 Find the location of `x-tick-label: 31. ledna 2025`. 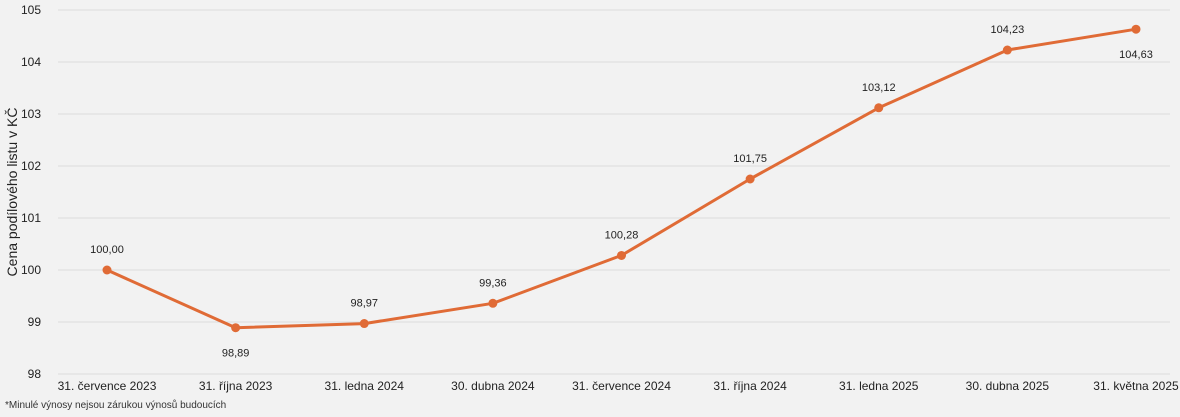

x-tick-label: 31. ledna 2025 is located at coordinates (879, 386).